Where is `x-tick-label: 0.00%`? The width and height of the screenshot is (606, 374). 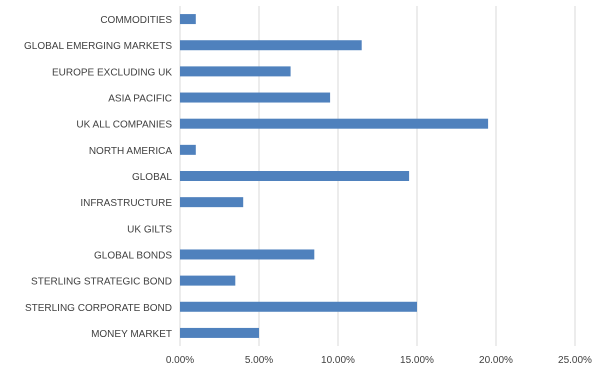 x-tick-label: 0.00% is located at coordinates (180, 360).